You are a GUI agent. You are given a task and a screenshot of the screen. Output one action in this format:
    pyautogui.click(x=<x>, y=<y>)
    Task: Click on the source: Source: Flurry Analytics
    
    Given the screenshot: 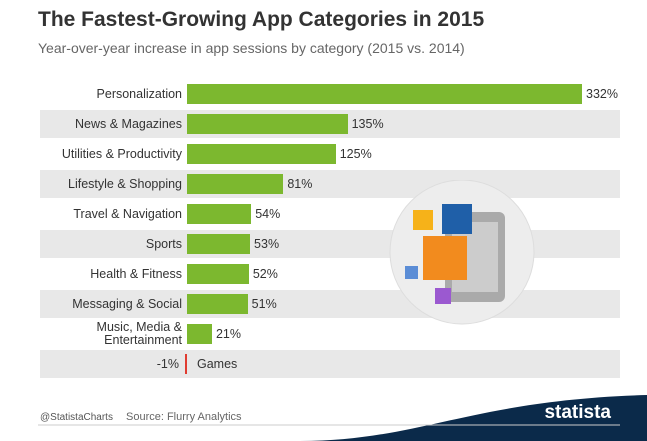 What is the action you would take?
    pyautogui.click(x=184, y=417)
    